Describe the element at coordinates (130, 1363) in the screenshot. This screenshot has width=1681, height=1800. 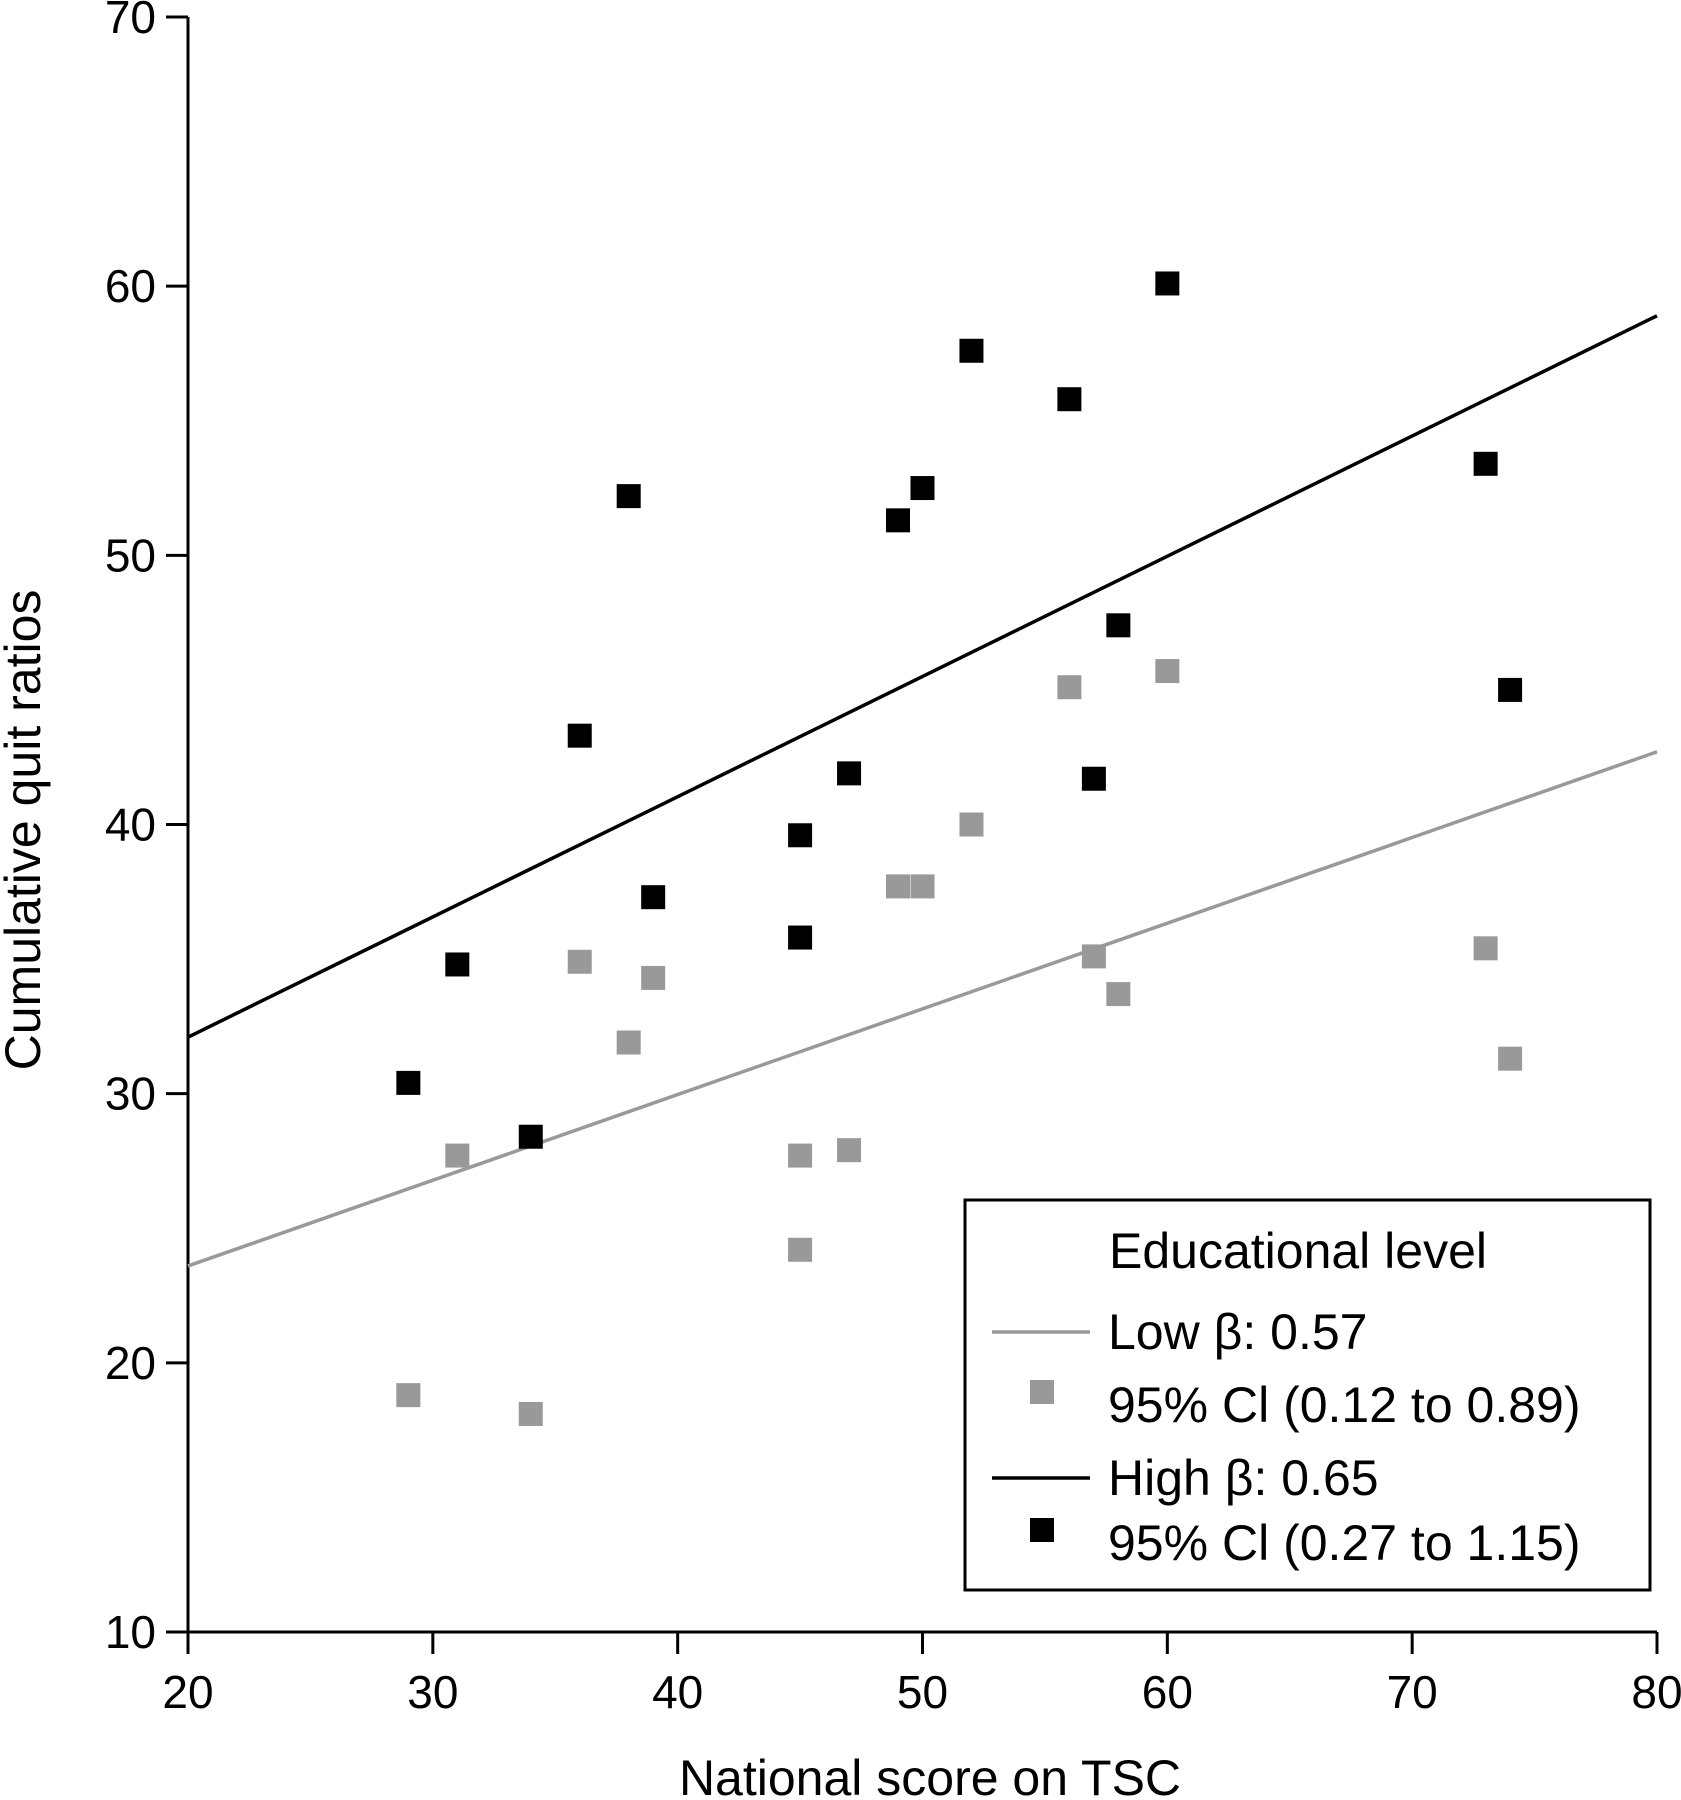
I see `y-tick-label: 20` at that location.